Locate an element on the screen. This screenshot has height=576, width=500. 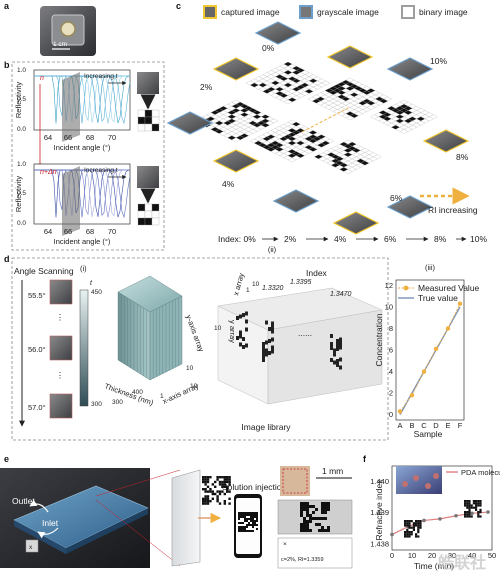
library-x-axis: x array is located at coordinates (238, 284).